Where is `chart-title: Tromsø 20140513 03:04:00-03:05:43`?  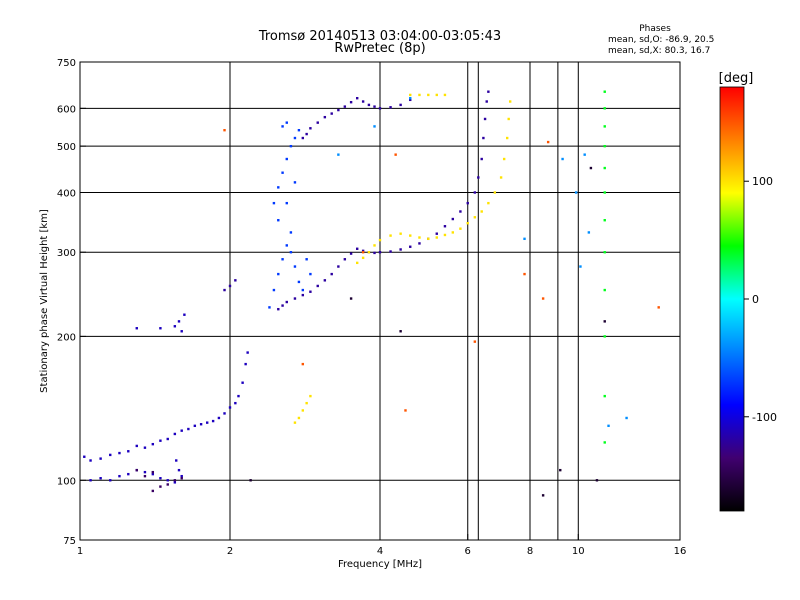 chart-title: Tromsø 20140513 03:04:00-03:05:43 is located at coordinates (379, 36).